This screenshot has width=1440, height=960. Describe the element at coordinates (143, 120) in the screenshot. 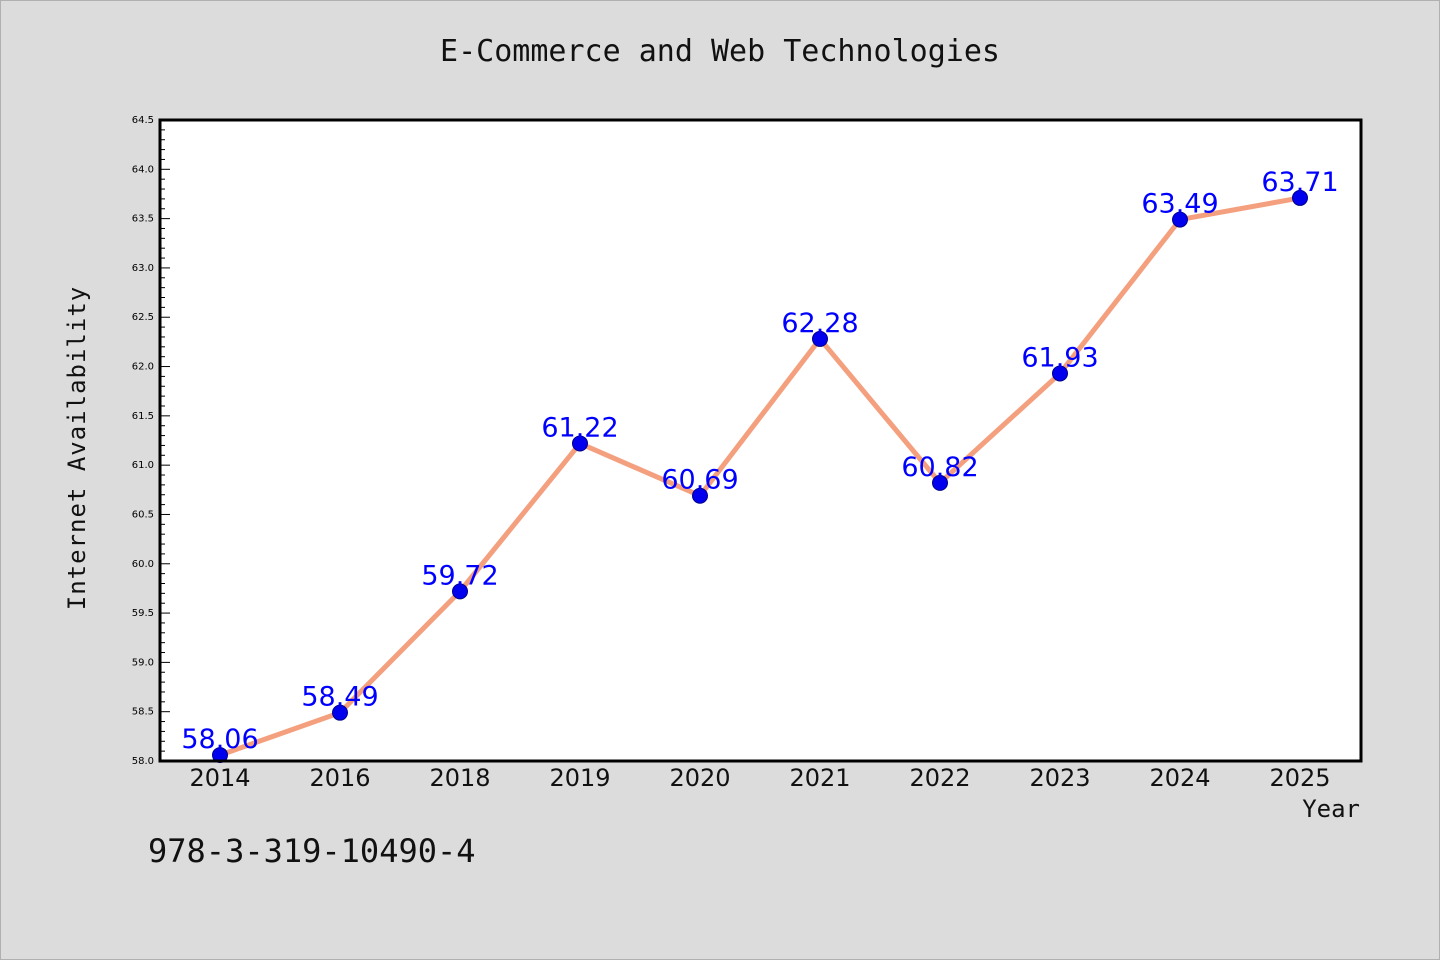

I see `y-tick-label: 64.5` at that location.